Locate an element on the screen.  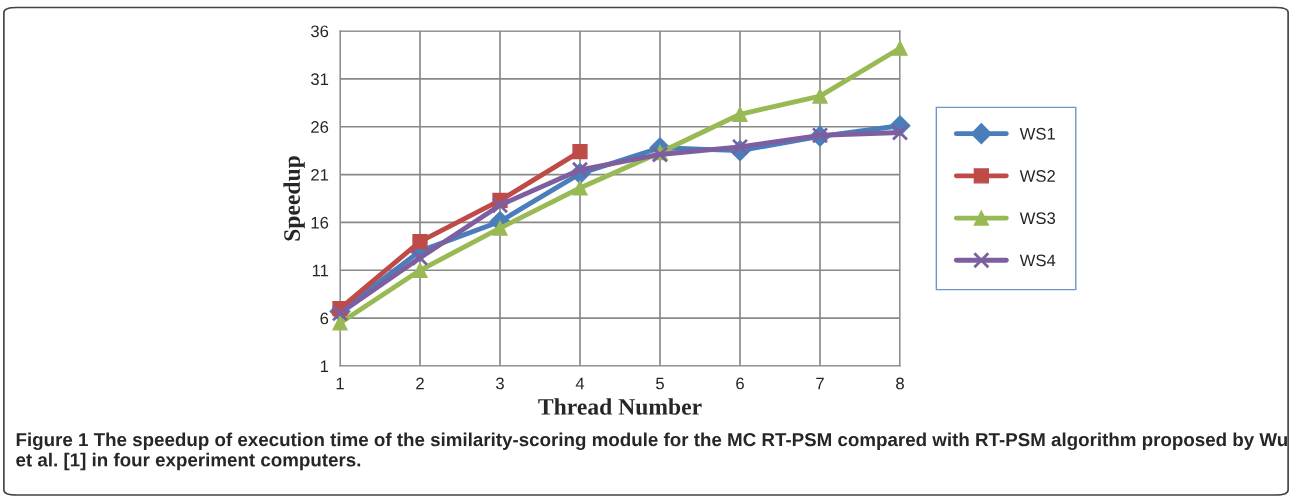
y-axis-title: Speedup is located at coordinates (294, 198).